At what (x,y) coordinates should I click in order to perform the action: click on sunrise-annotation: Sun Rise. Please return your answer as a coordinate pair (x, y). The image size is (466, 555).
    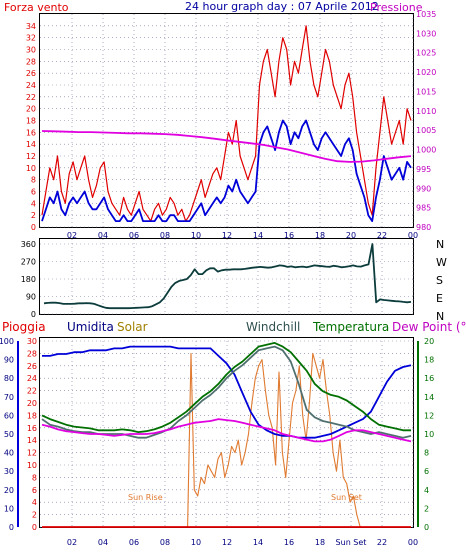
    Looking at the image, I should click on (145, 497).